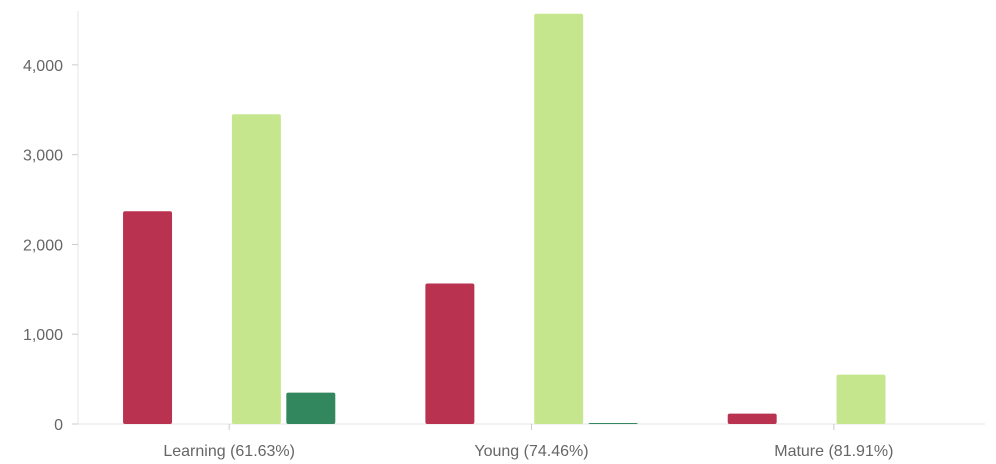 This screenshot has width=996, height=464. What do you see at coordinates (43, 245) in the screenshot?
I see `y-tick-label: 2,000` at bounding box center [43, 245].